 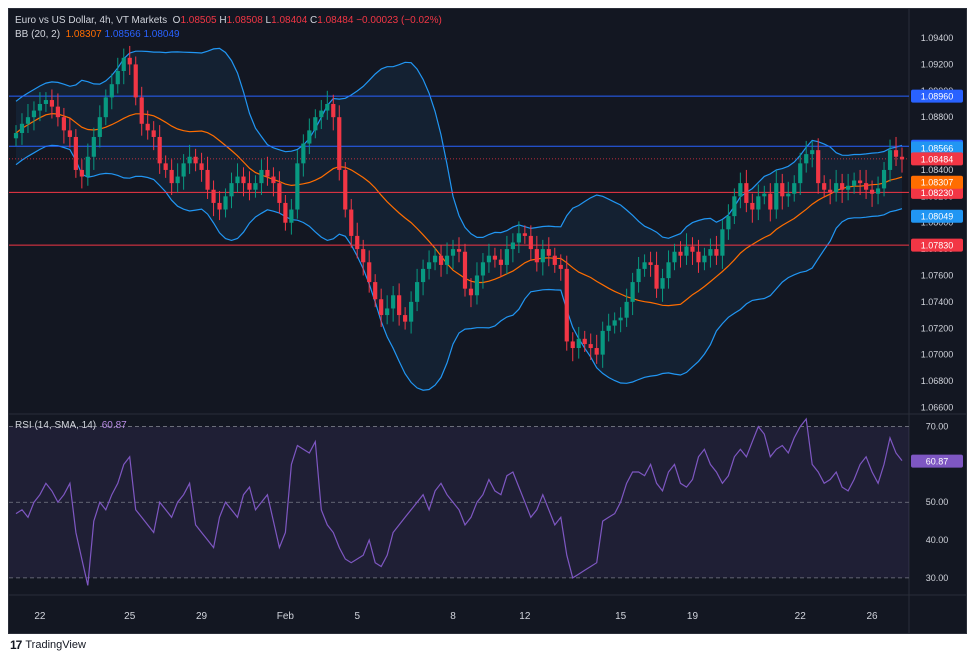 What do you see at coordinates (801, 616) in the screenshot?
I see `time-tick-label: 22` at bounding box center [801, 616].